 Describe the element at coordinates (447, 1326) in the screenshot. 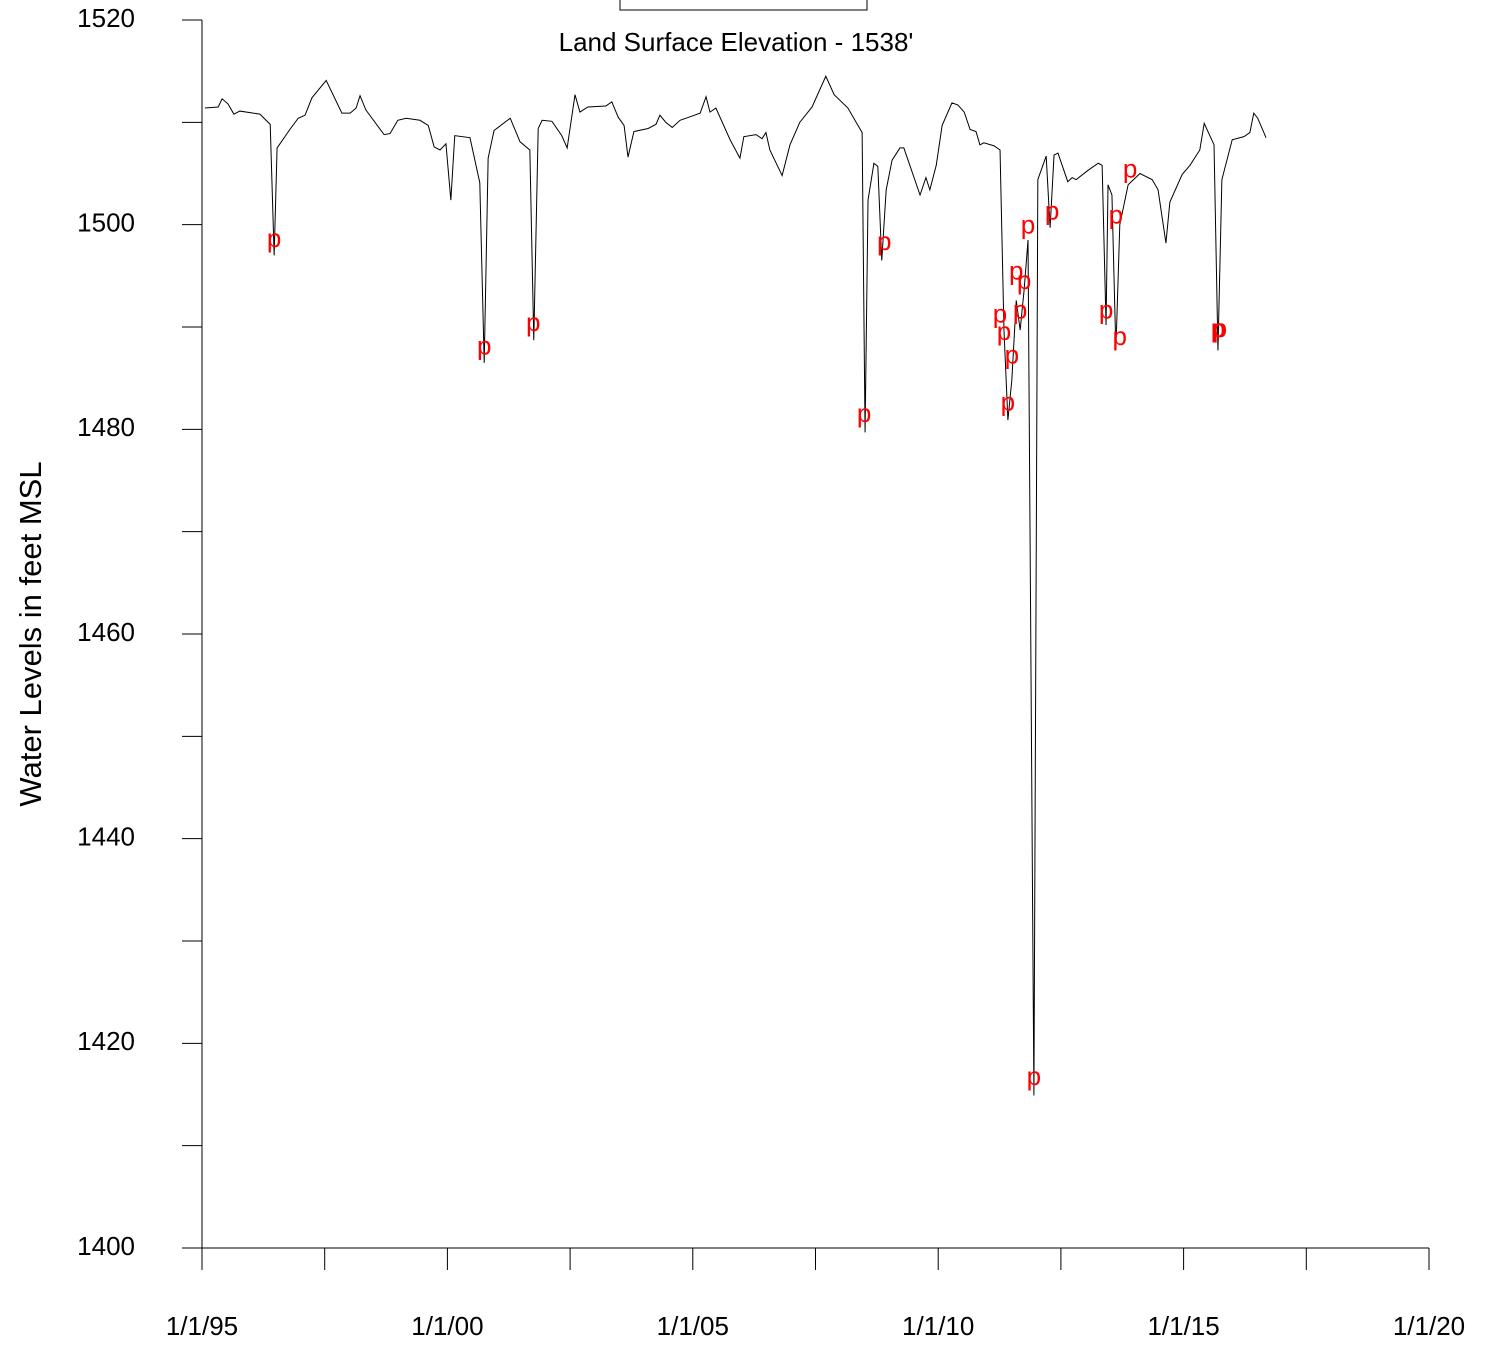

I see `x-tick-label: 1/1/00` at that location.